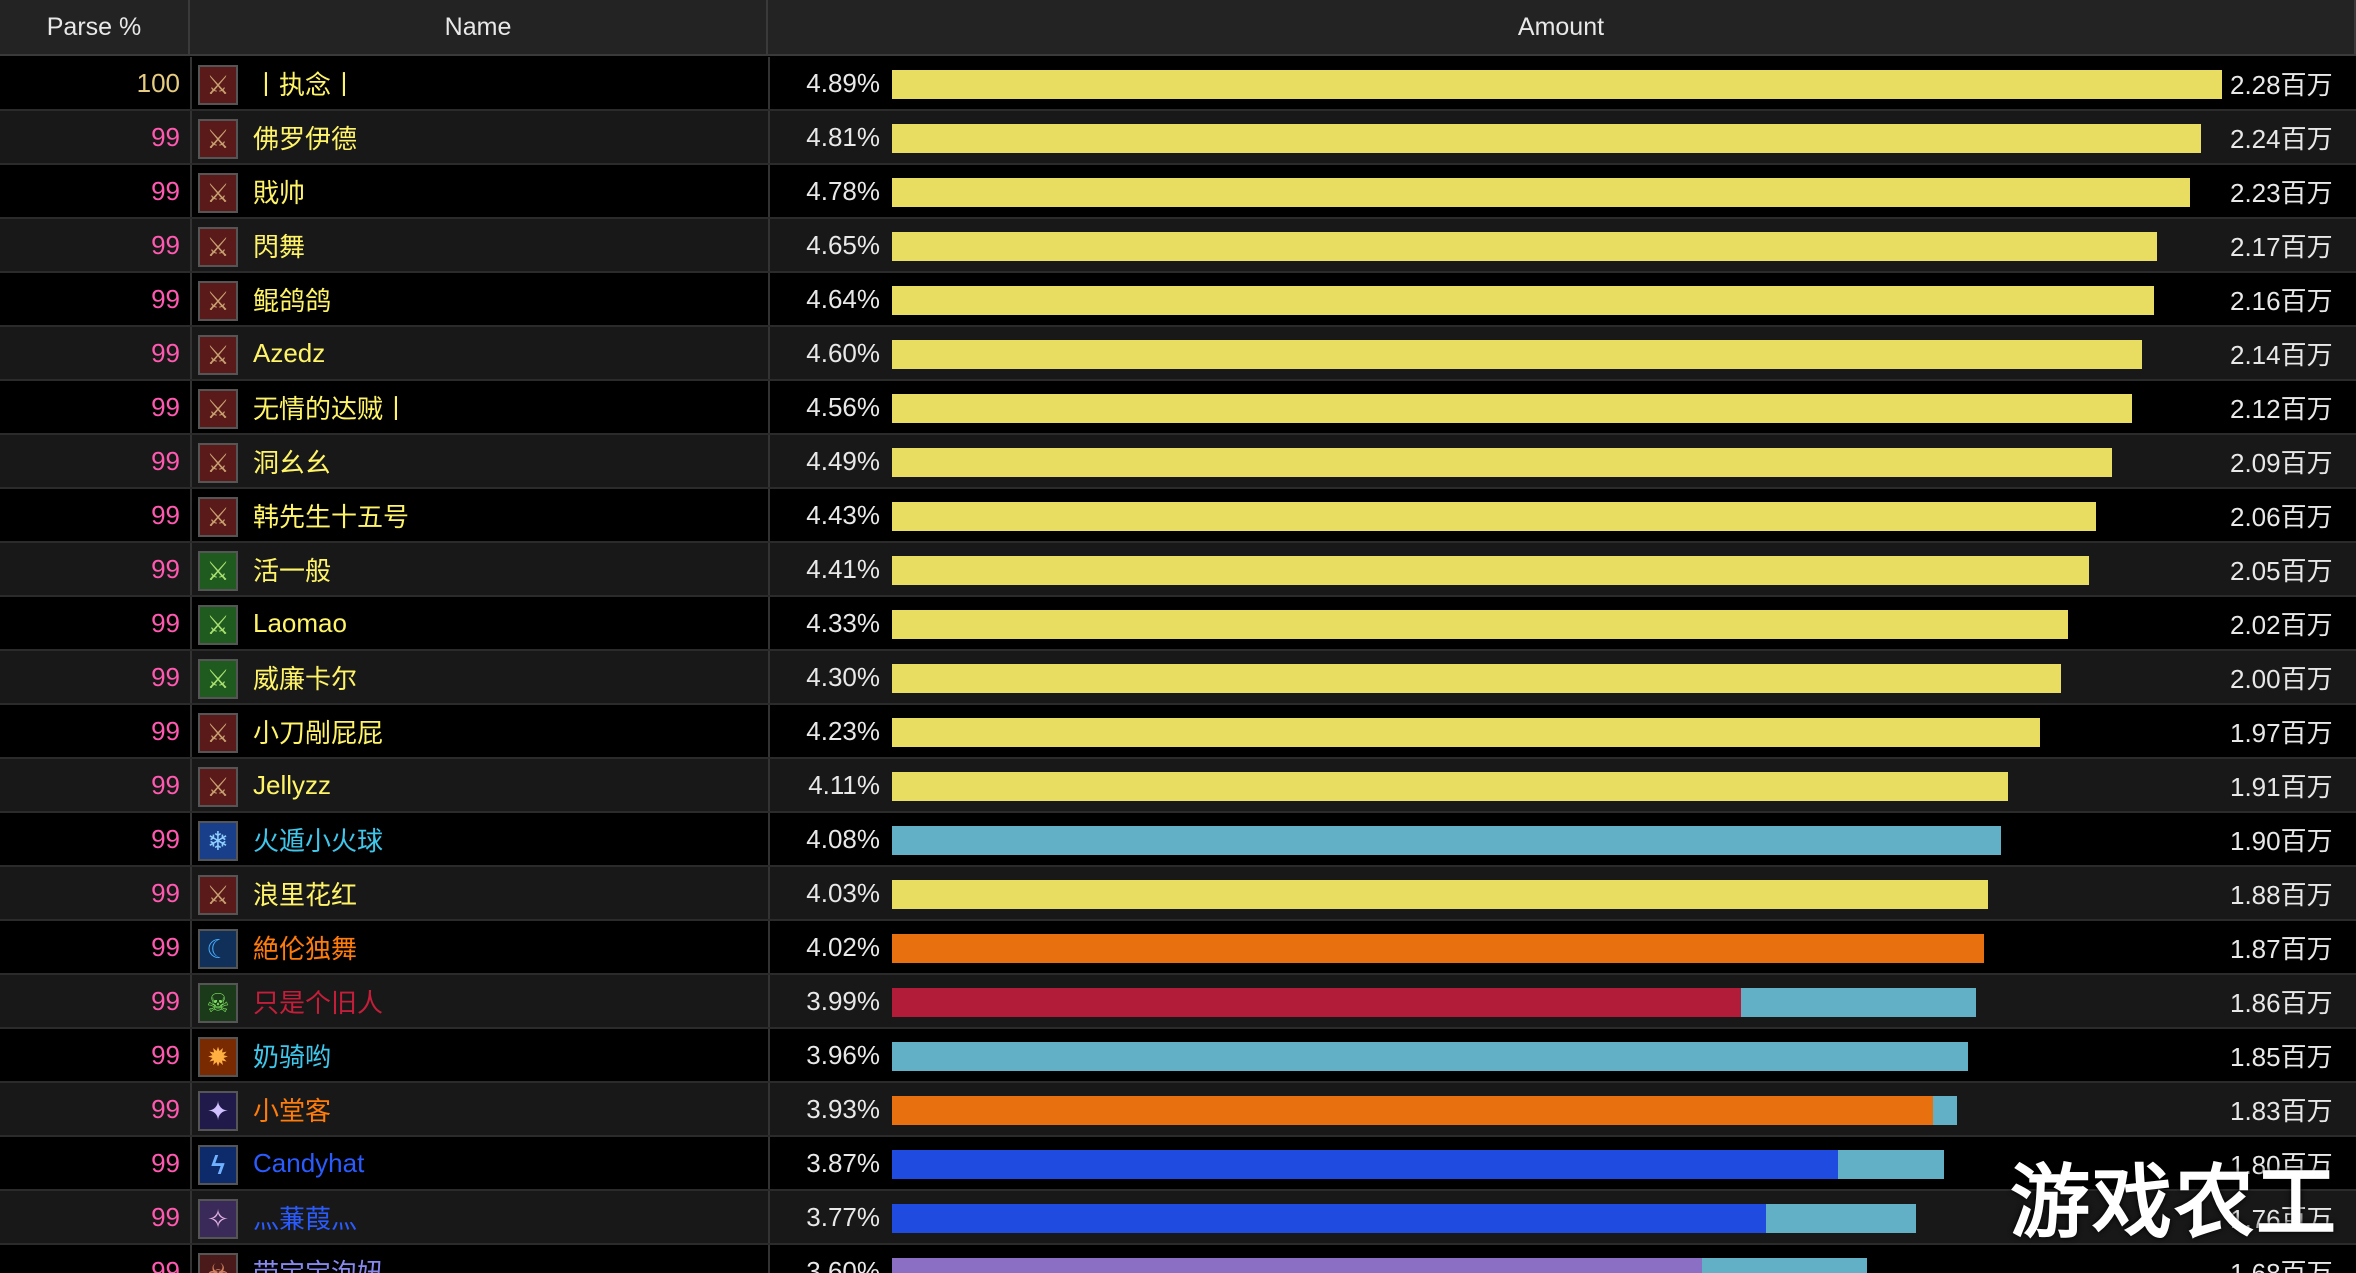 The image size is (2356, 1273). What do you see at coordinates (292, 1110) in the screenshot?
I see `player-name-link: 小堂客` at bounding box center [292, 1110].